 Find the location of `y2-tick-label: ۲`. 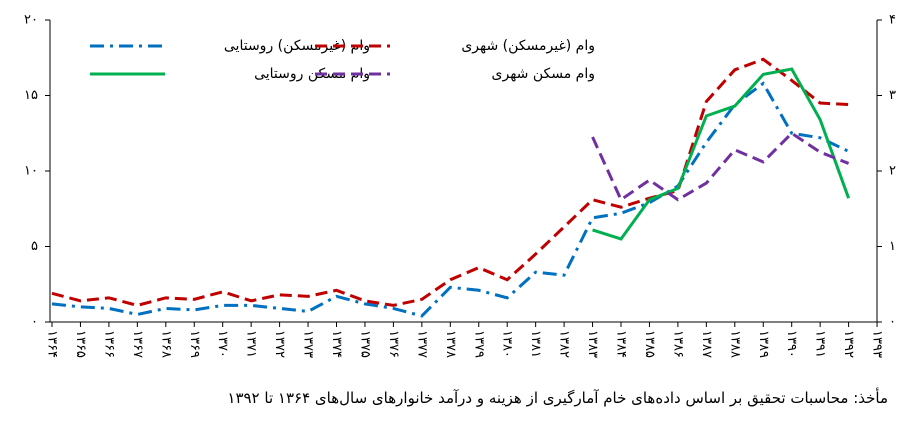

y2-tick-label: ۲ is located at coordinates (892, 171).